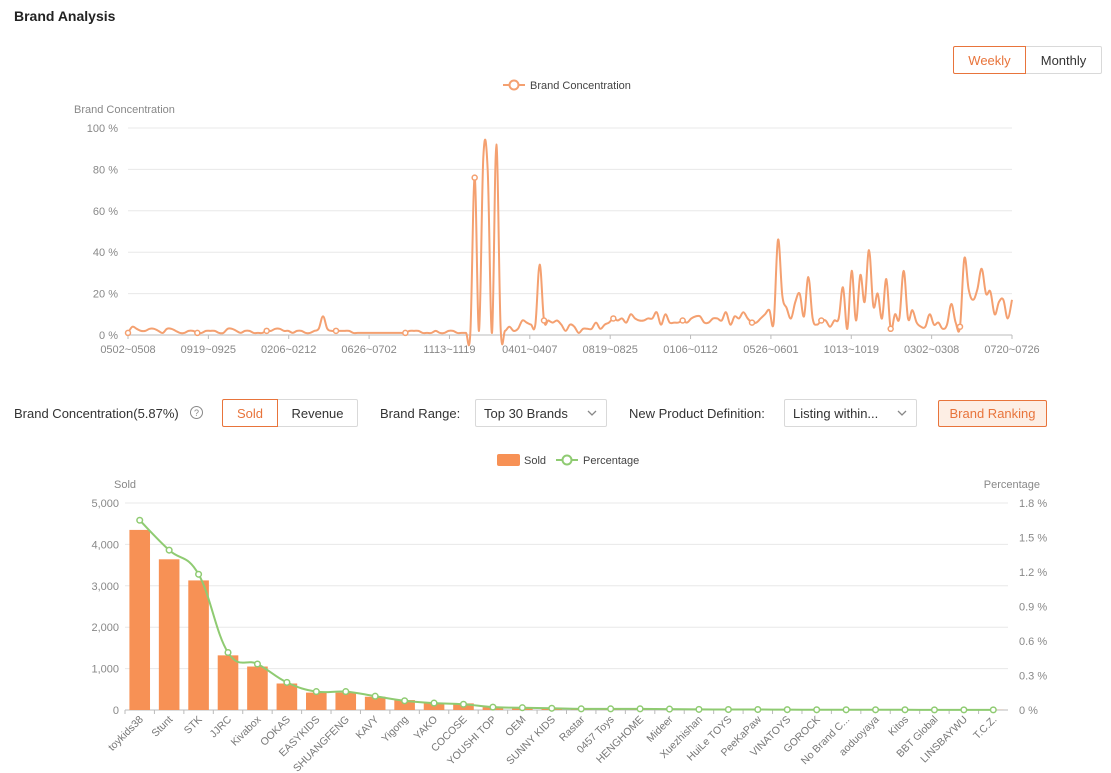  What do you see at coordinates (1011, 350) in the screenshot?
I see `x-tick-label: 0720~0726` at bounding box center [1011, 350].